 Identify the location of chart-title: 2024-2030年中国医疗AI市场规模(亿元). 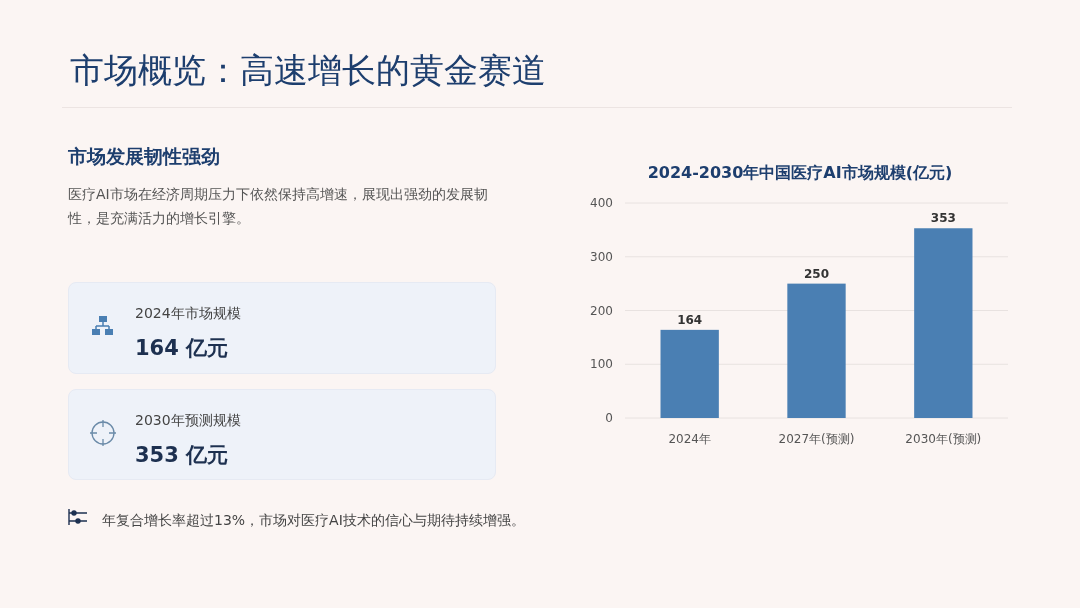
(800, 172).